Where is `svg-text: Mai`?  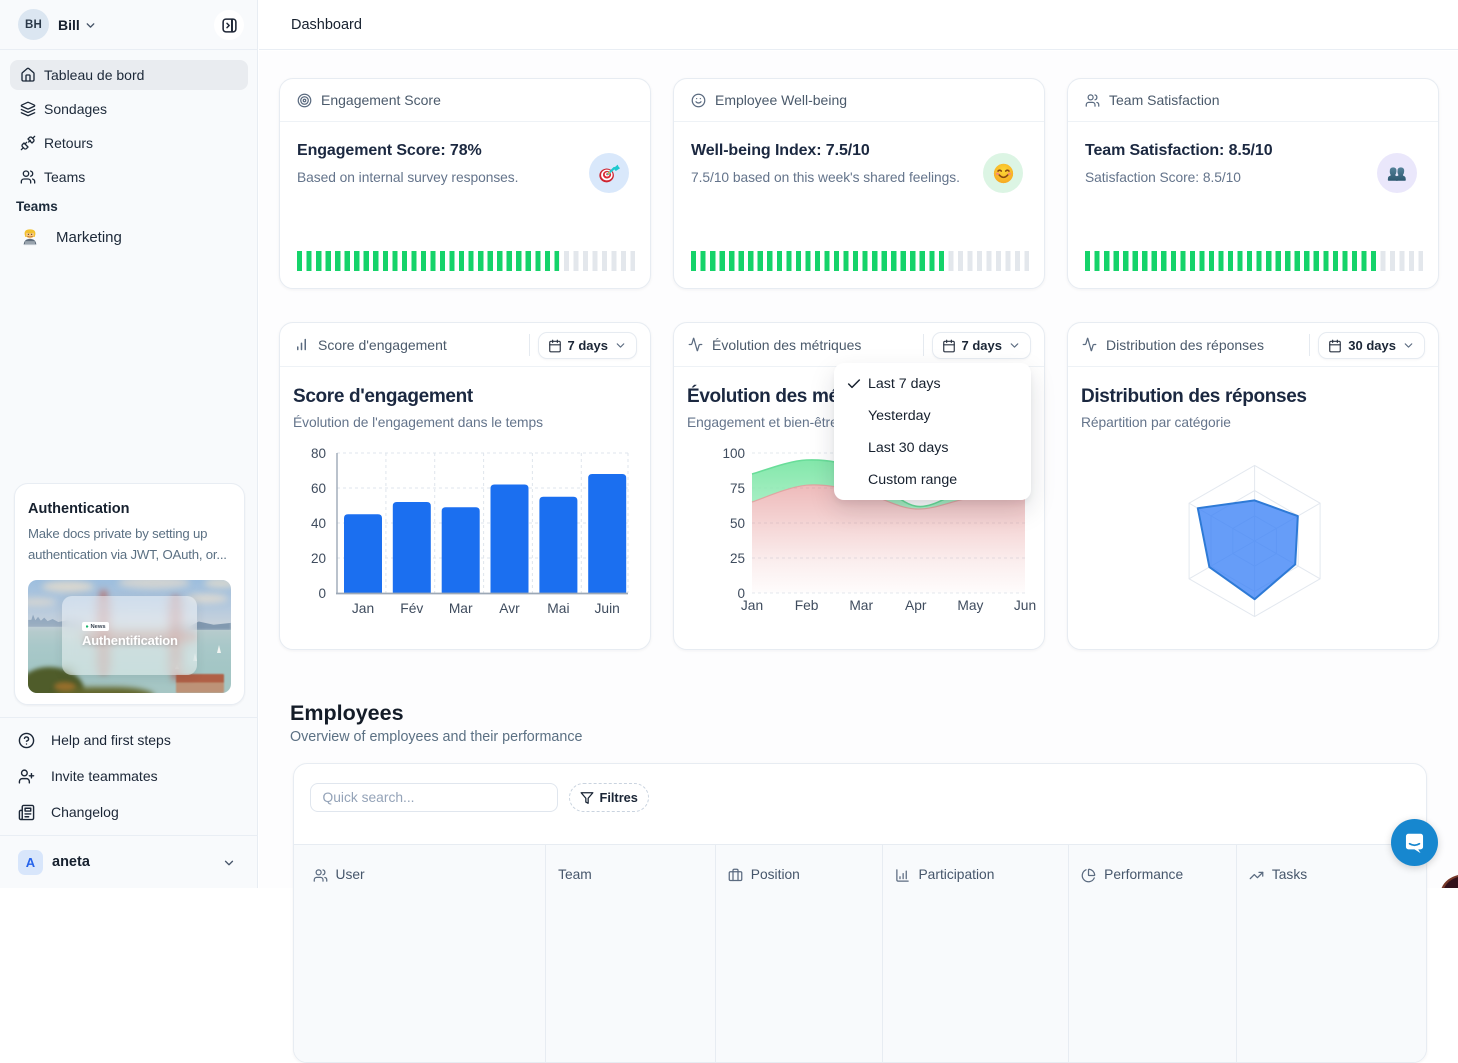
svg-text: Mai is located at coordinates (558, 608).